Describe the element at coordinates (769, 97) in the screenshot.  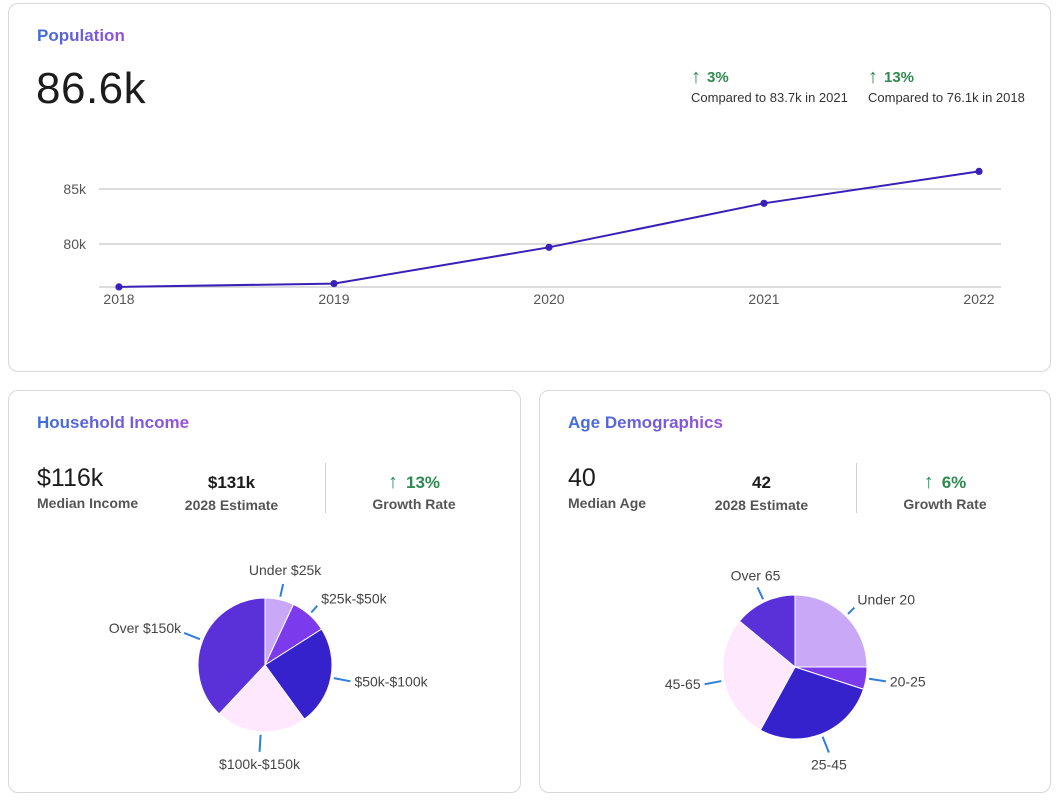
I see `delta-compare-text: Compared to 83.7k in 2021` at that location.